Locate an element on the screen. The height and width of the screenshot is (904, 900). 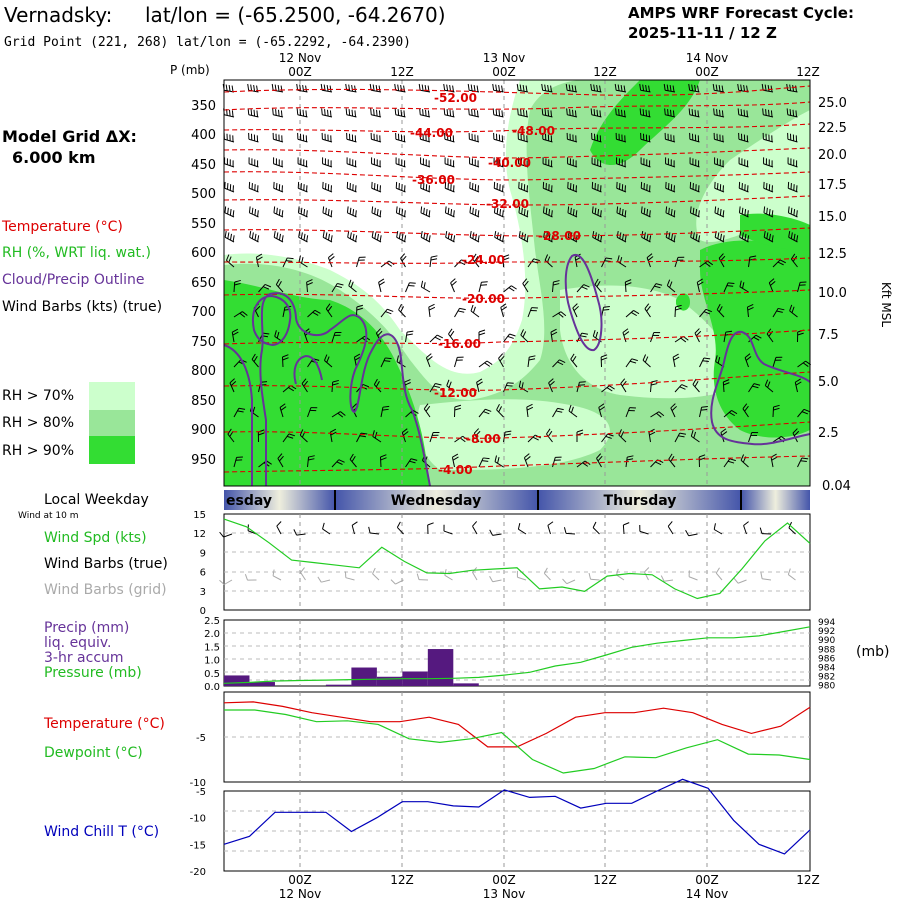
y-tick-label: 2.5 is located at coordinates (212, 621).